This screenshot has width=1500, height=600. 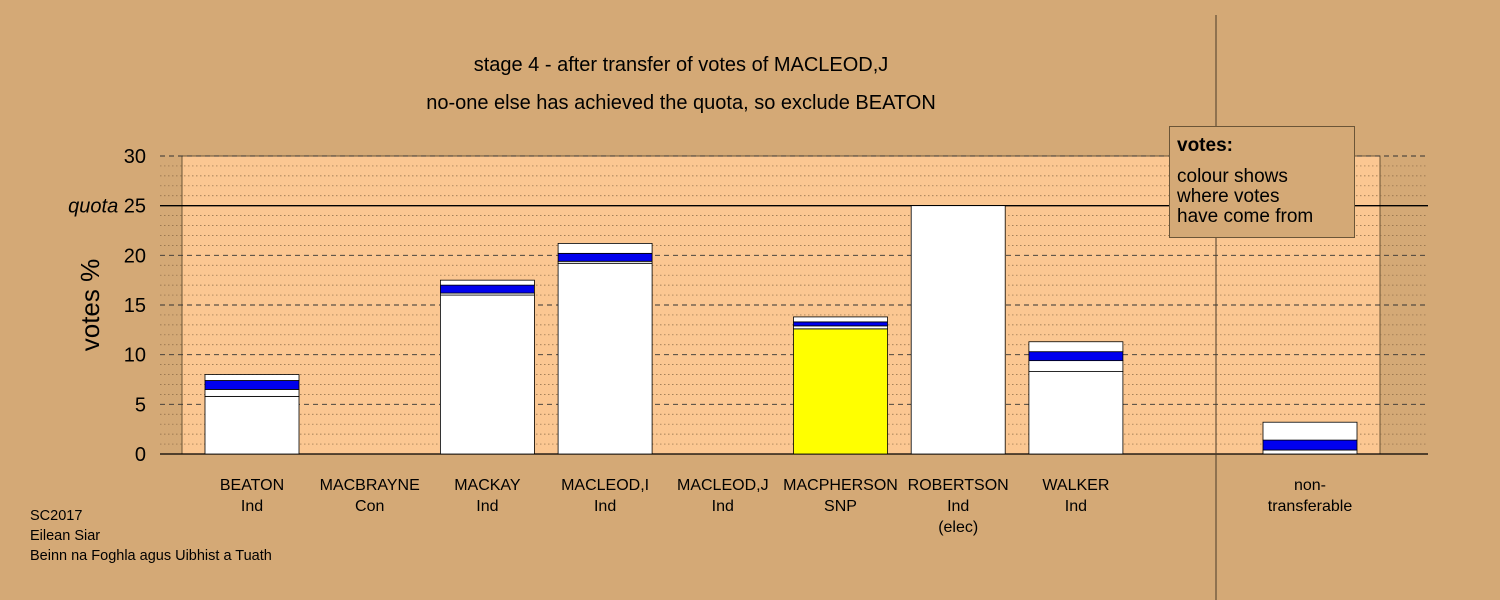 I want to click on x-tick-label: MACLEOD,I, so click(x=605, y=485).